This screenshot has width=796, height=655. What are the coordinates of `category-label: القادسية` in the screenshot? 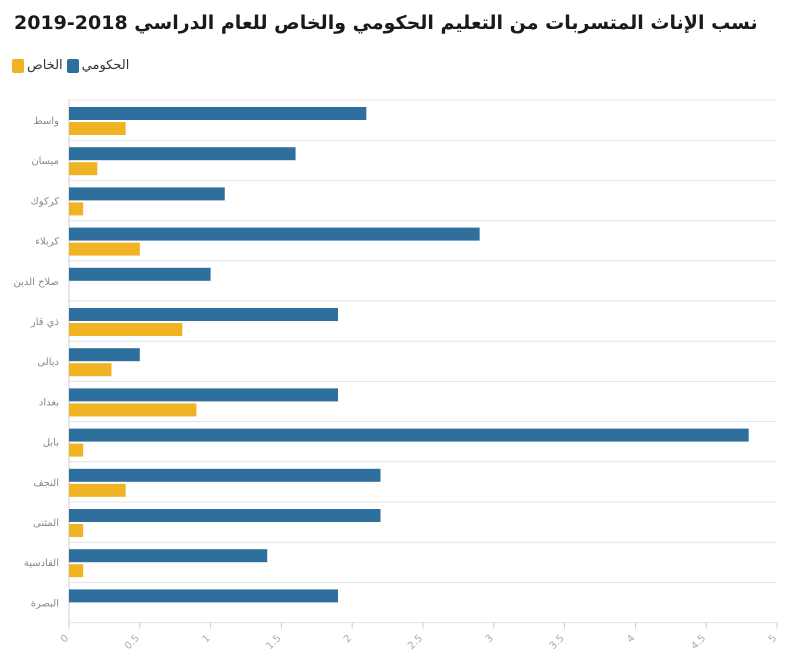 It's located at (41, 563).